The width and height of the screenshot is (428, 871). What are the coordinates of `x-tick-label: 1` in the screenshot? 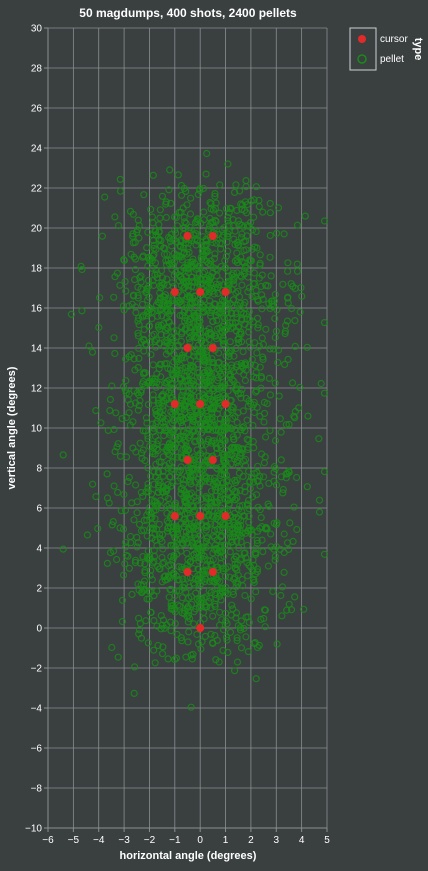 It's located at (226, 840).